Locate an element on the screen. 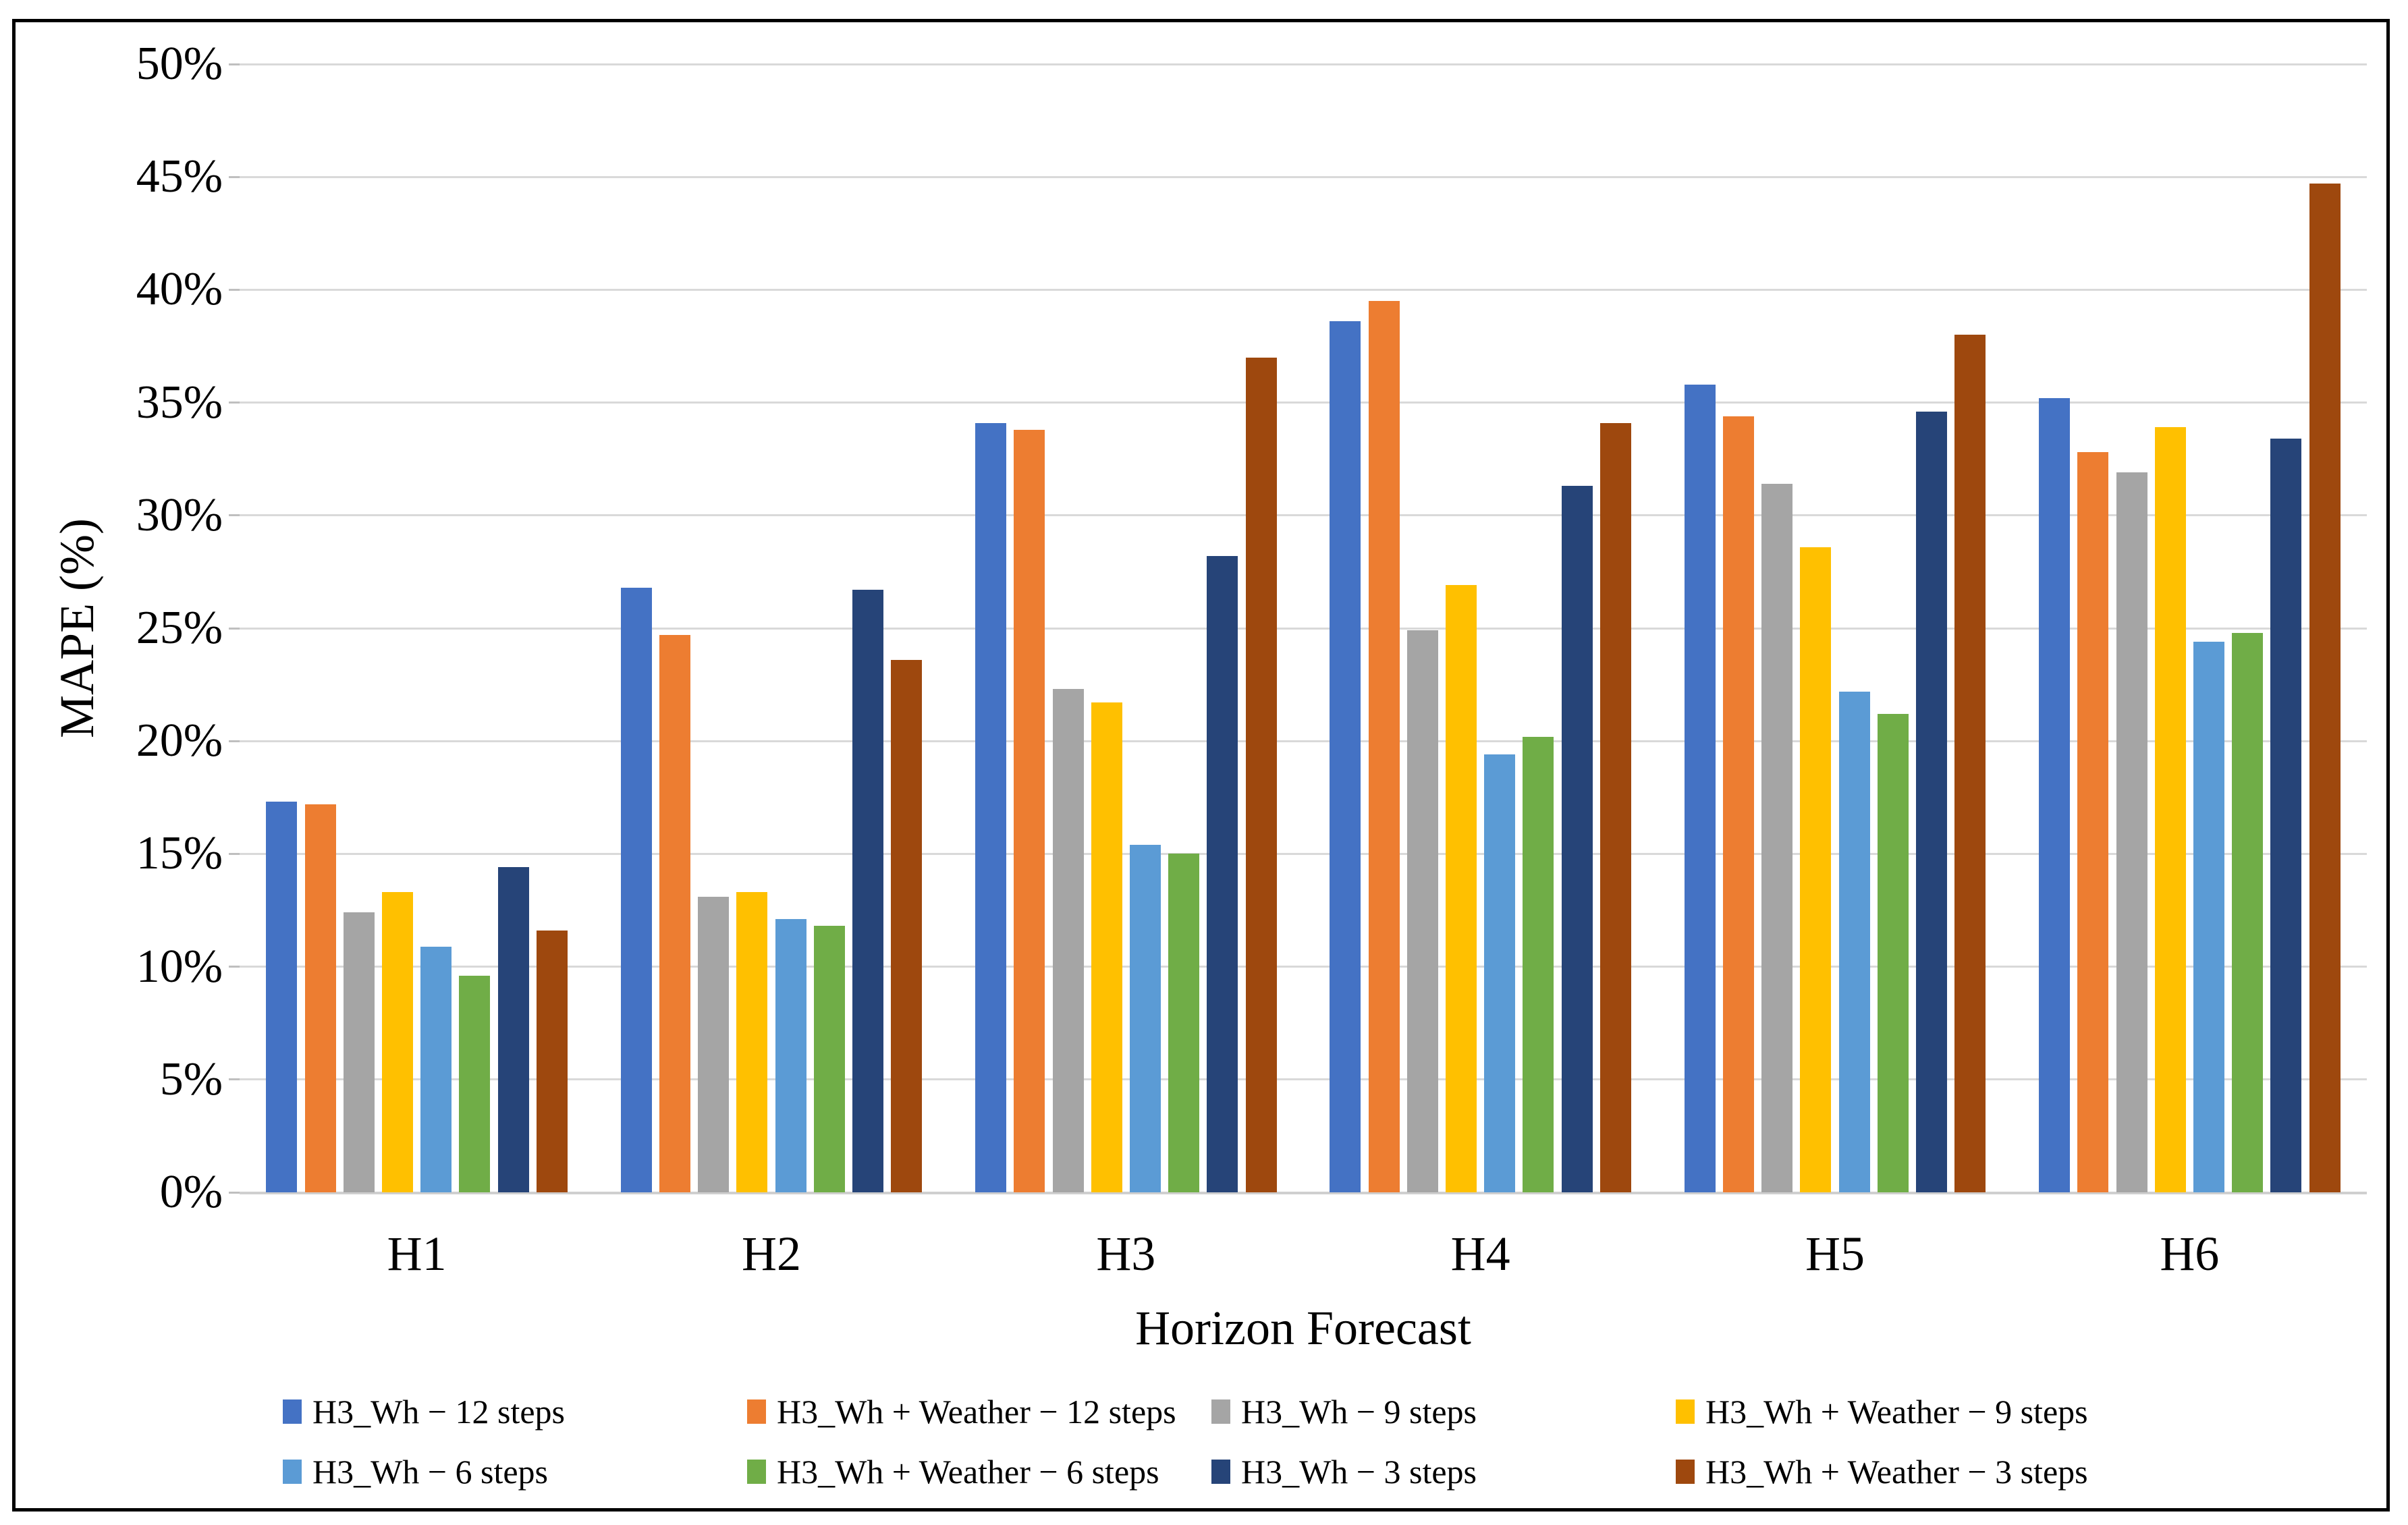 Image resolution: width=2408 pixels, height=1525 pixels. y-tick-label: 5% is located at coordinates (191, 1079).